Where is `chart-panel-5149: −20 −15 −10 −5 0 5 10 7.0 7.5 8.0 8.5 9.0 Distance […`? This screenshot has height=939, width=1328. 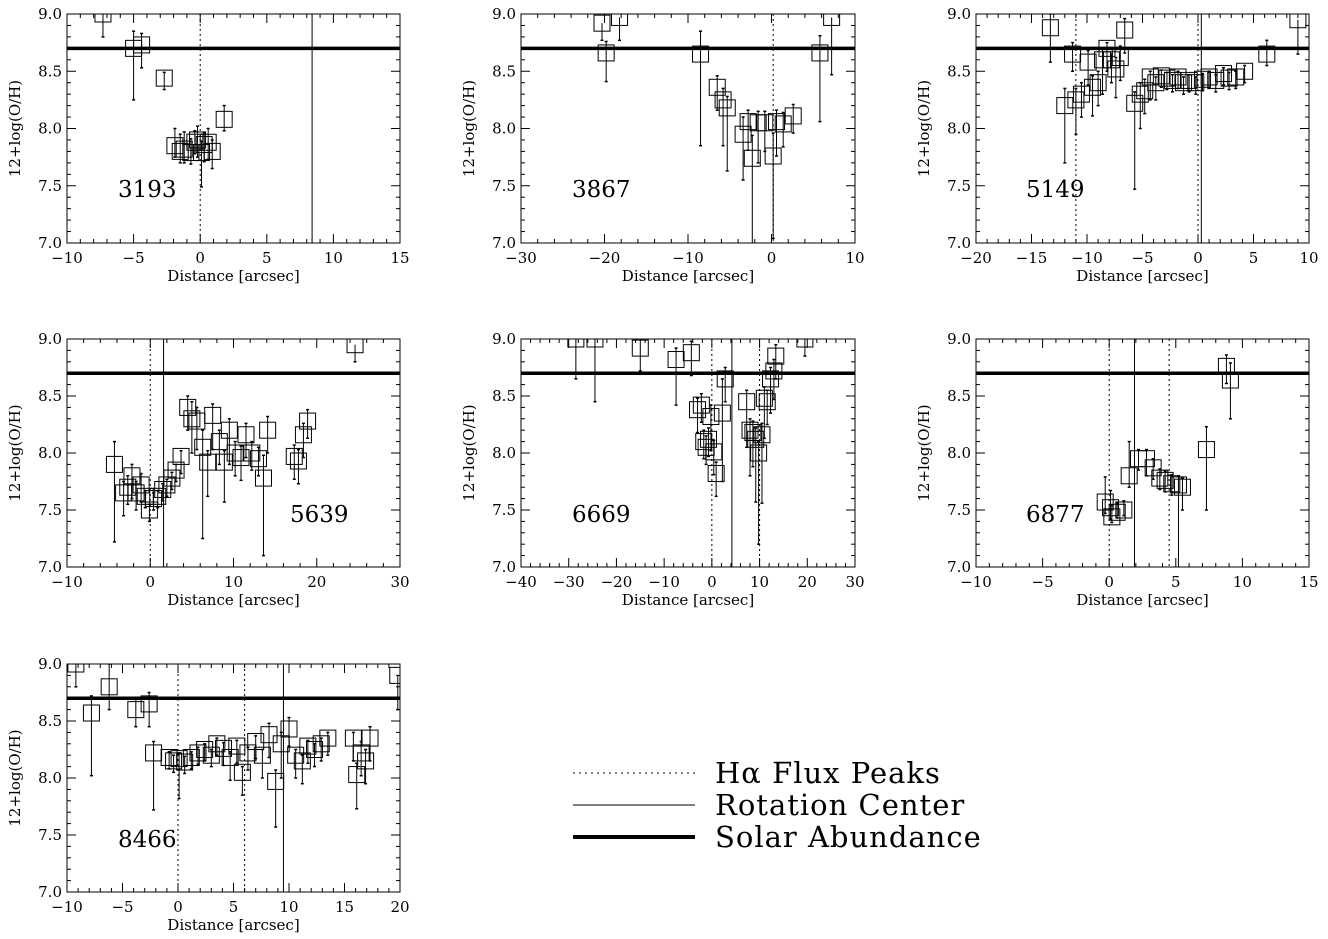
chart-panel-5149: −20 −15 −10 −5 0 5 10 7.0 7.5 8.0 8.5 9.0 Distance [… is located at coordinates (1117, 145).